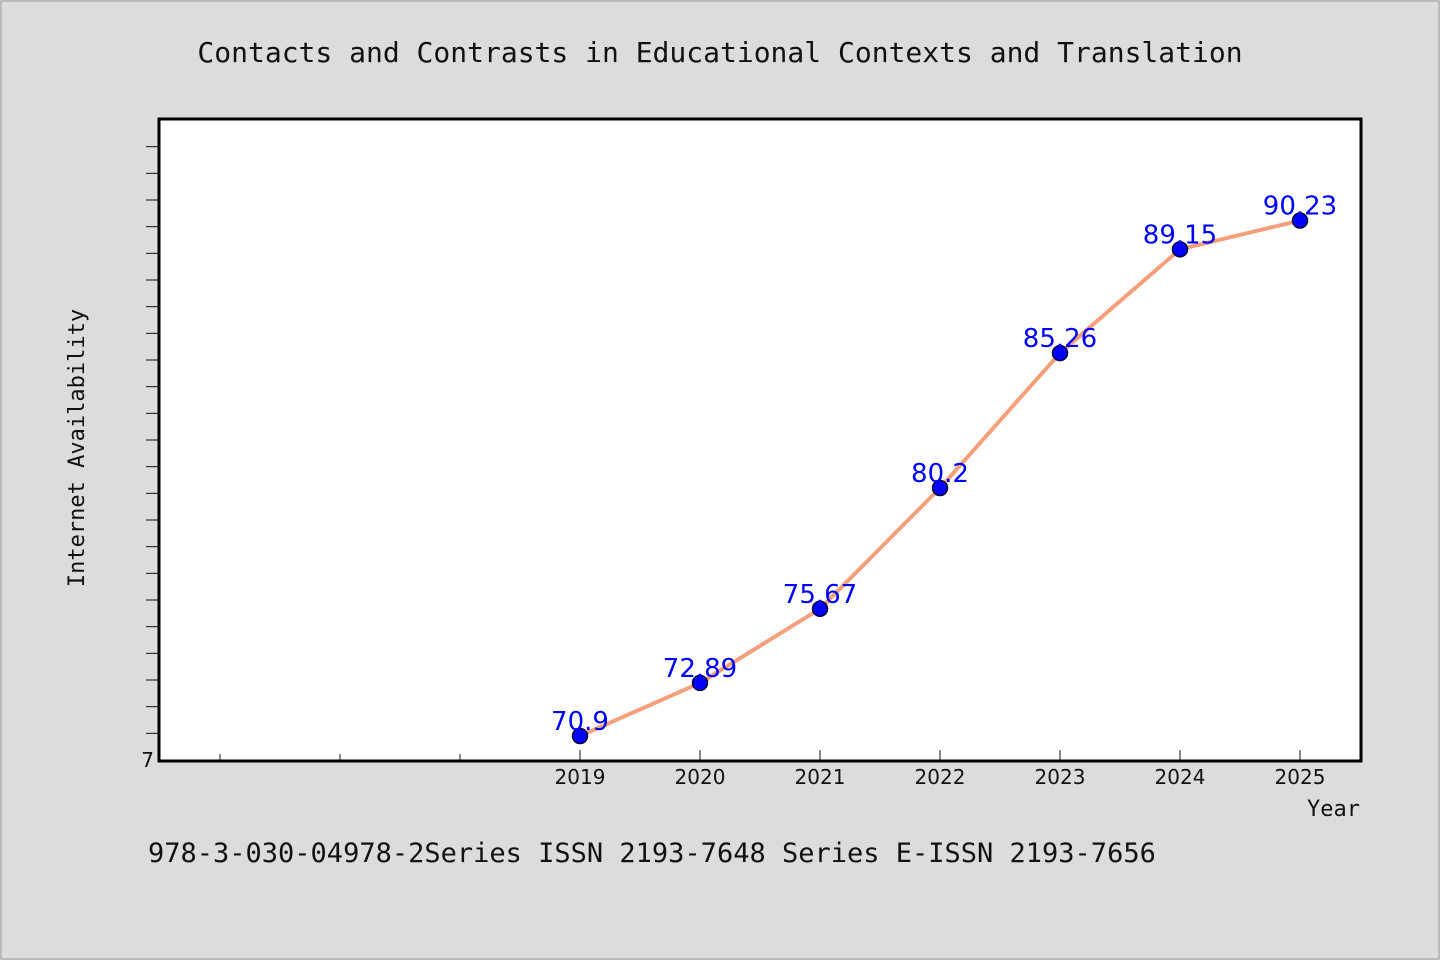 Image resolution: width=1440 pixels, height=960 pixels. Describe the element at coordinates (1333, 809) in the screenshot. I see `x-axis-label: Year` at that location.